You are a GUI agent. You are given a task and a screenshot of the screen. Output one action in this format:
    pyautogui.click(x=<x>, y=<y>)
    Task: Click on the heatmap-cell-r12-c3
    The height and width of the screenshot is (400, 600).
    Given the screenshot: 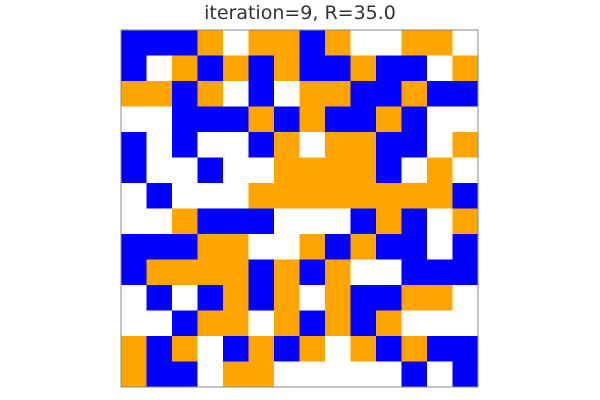 What is the action you would take?
    pyautogui.click(x=210, y=349)
    